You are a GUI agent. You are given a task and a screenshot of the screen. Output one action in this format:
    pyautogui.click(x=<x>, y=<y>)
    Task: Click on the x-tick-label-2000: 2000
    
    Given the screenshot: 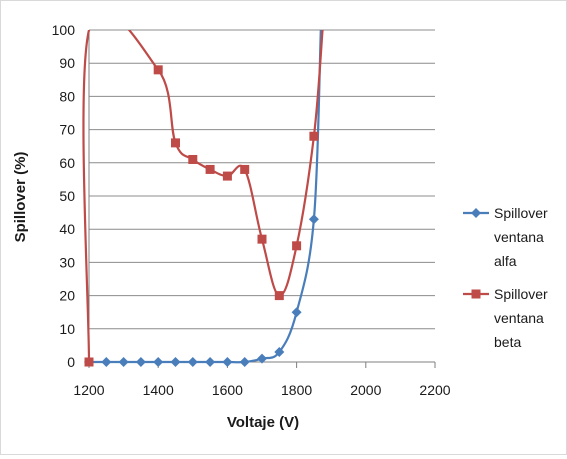 What is the action you would take?
    pyautogui.click(x=365, y=390)
    